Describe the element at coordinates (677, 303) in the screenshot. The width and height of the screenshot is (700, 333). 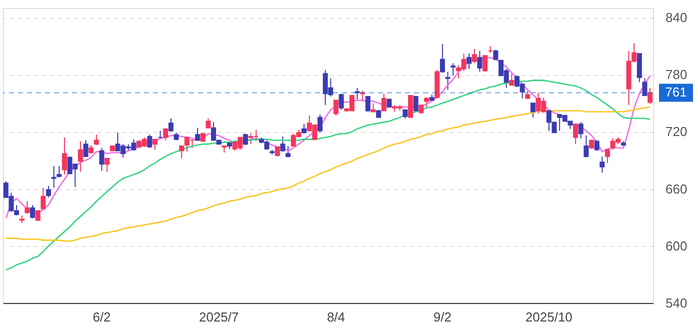
I see `y-tick-label: 540` at that location.